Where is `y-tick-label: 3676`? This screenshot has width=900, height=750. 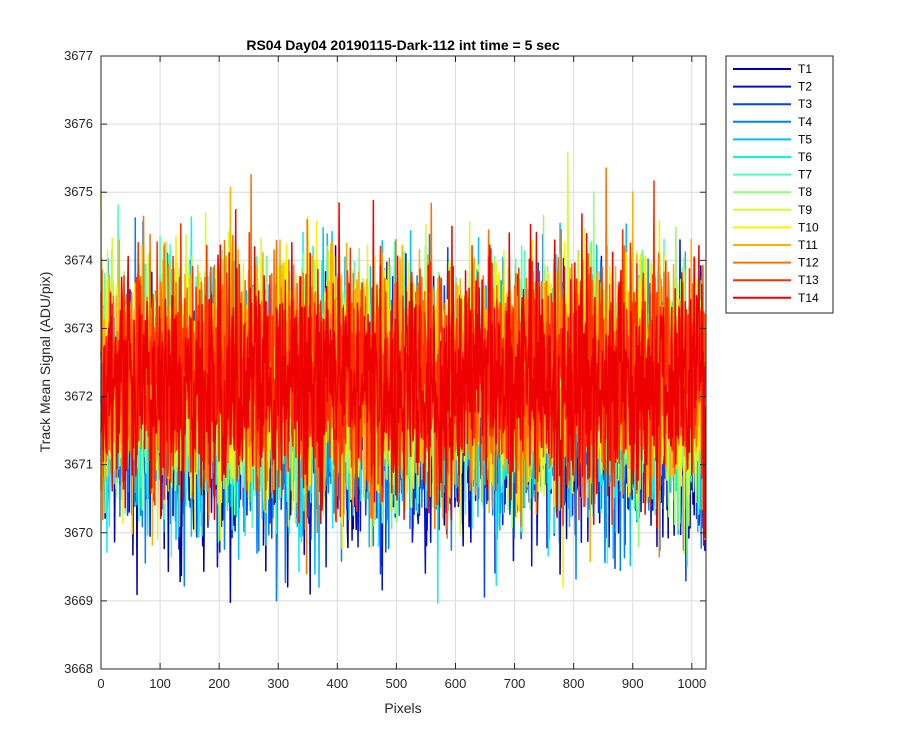
y-tick-label: 3676 is located at coordinates (78, 123).